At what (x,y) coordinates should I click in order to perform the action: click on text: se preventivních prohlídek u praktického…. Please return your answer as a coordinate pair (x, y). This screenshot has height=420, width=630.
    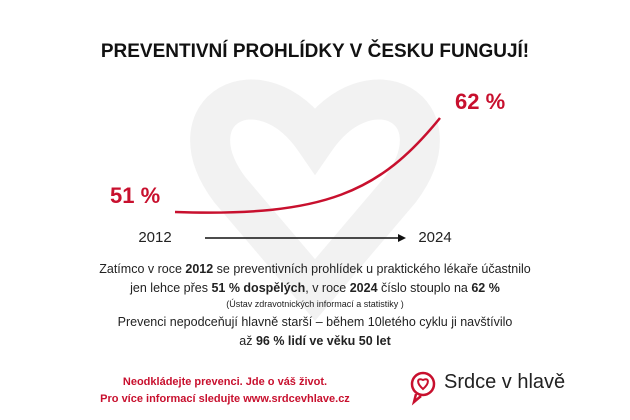
    Looking at the image, I should click on (372, 269).